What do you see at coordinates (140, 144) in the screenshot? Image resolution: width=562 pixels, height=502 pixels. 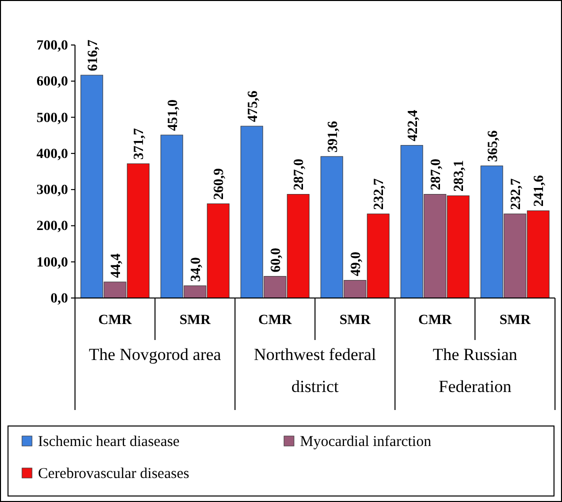 I see `data-label: 371,7` at bounding box center [140, 144].